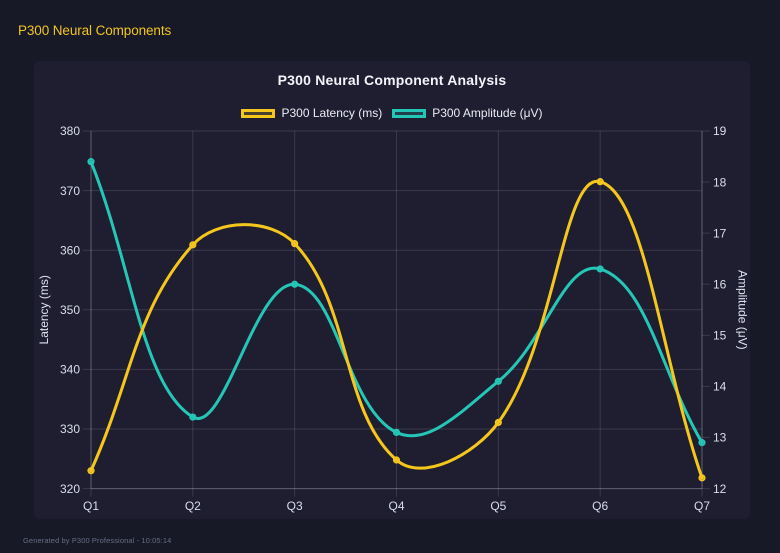 The height and width of the screenshot is (553, 780). Describe the element at coordinates (720, 438) in the screenshot. I see `y2-axis-tick-label: 13` at that location.